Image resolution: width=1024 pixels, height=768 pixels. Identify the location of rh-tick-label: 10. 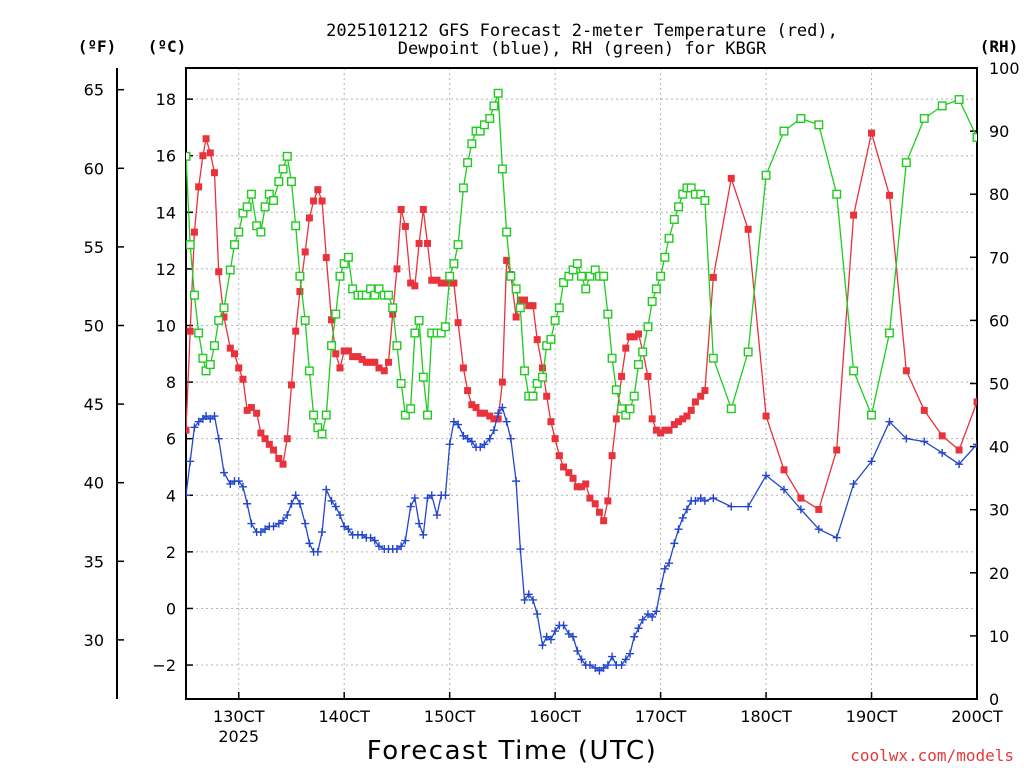
(999, 636).